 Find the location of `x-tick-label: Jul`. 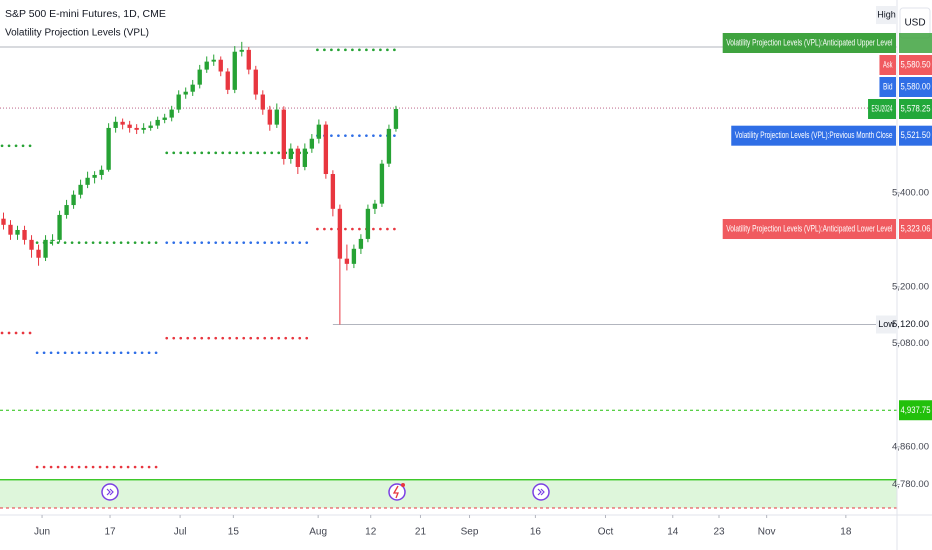

x-tick-label: Jul is located at coordinates (180, 532).